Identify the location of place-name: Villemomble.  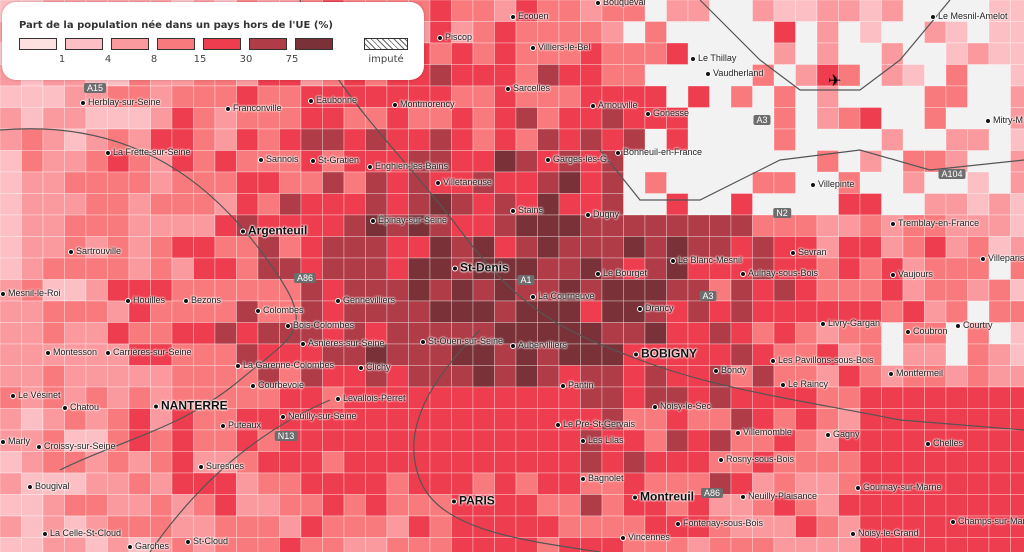
(767, 432).